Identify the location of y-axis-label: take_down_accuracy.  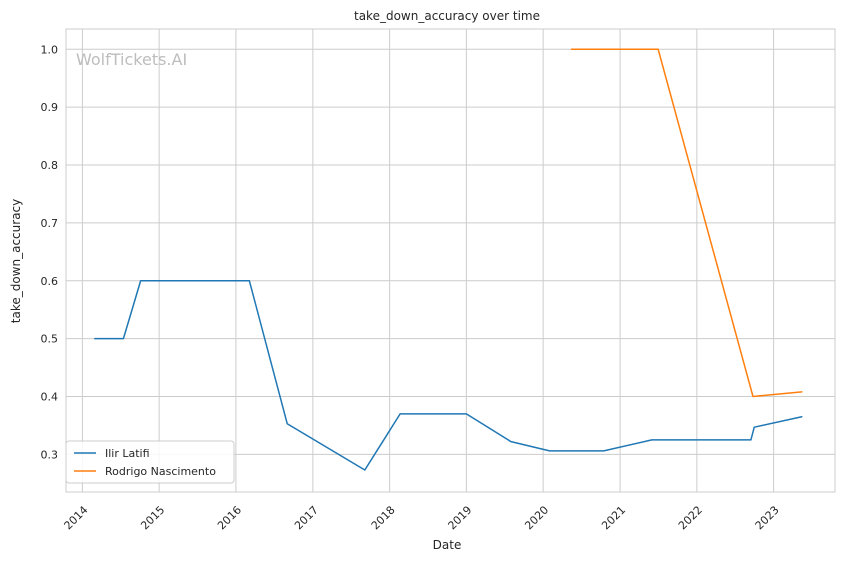
(16, 261).